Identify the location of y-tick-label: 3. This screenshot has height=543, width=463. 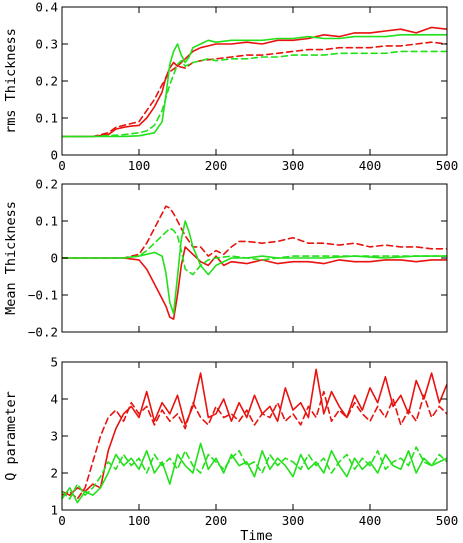
(54, 436).